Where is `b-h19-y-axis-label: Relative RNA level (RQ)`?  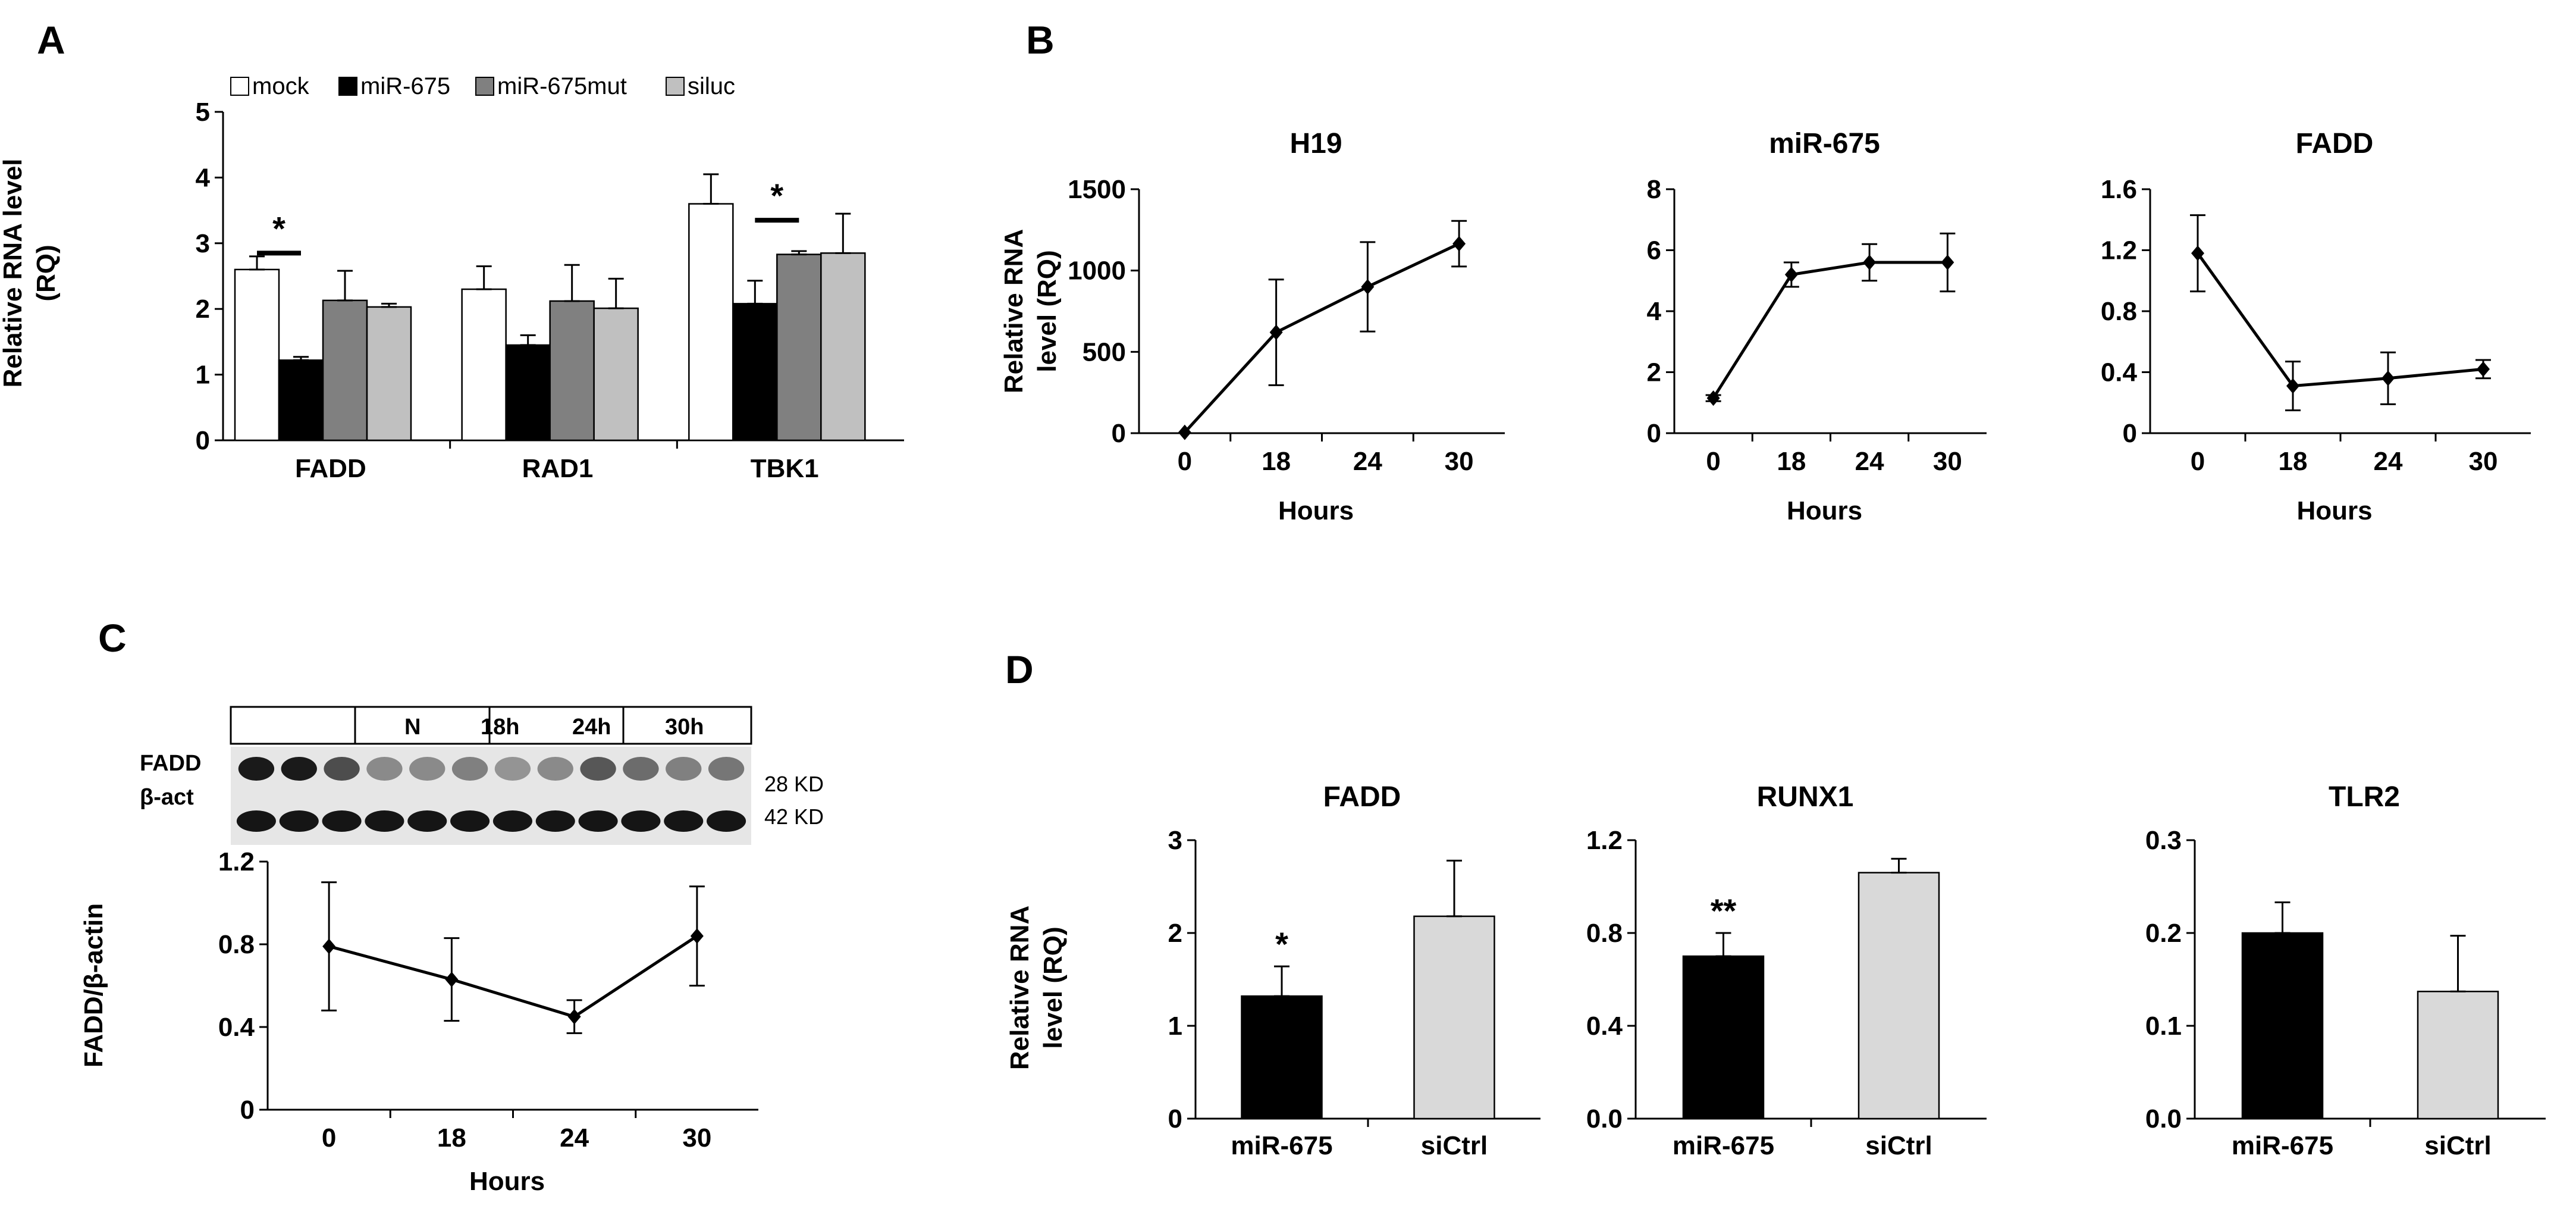 b-h19-y-axis-label: Relative RNA level (RQ) is located at coordinates (1030, 311).